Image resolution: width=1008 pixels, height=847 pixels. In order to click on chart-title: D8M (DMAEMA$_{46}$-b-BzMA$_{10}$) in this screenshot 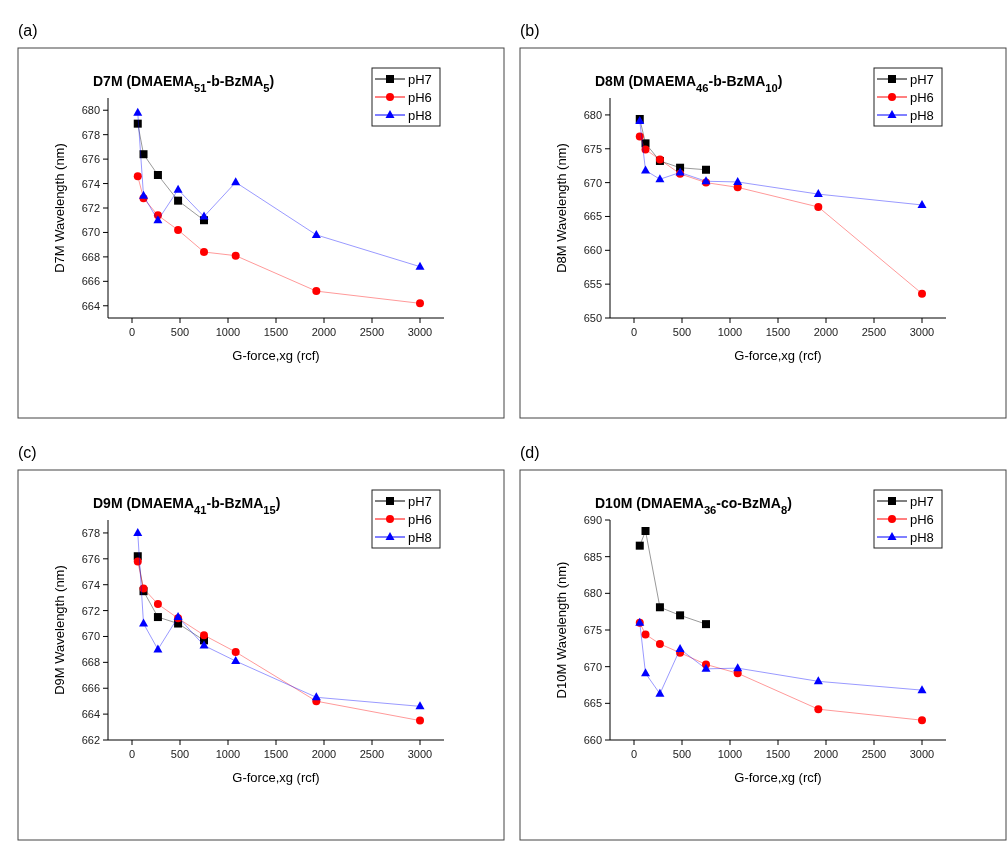, I will do `click(689, 83)`.